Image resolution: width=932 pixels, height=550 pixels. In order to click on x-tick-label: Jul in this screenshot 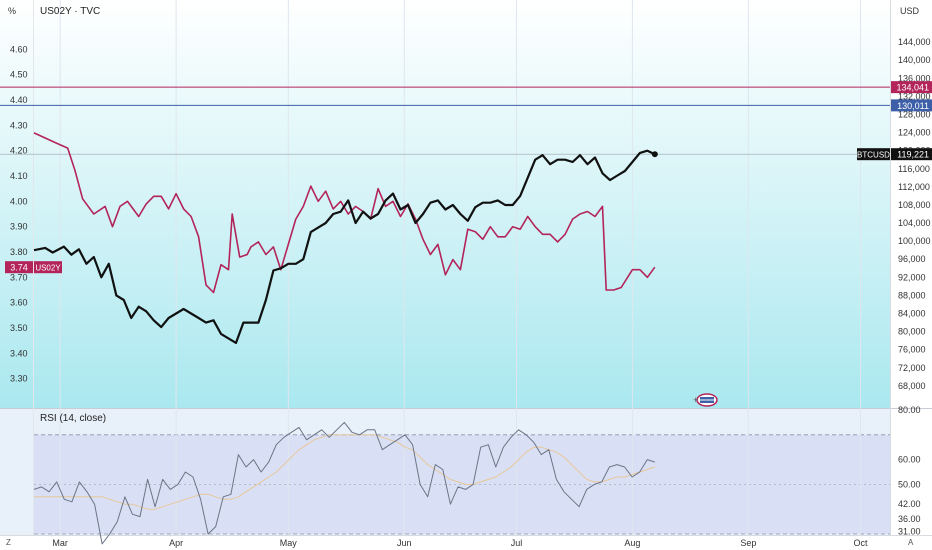, I will do `click(517, 543)`.